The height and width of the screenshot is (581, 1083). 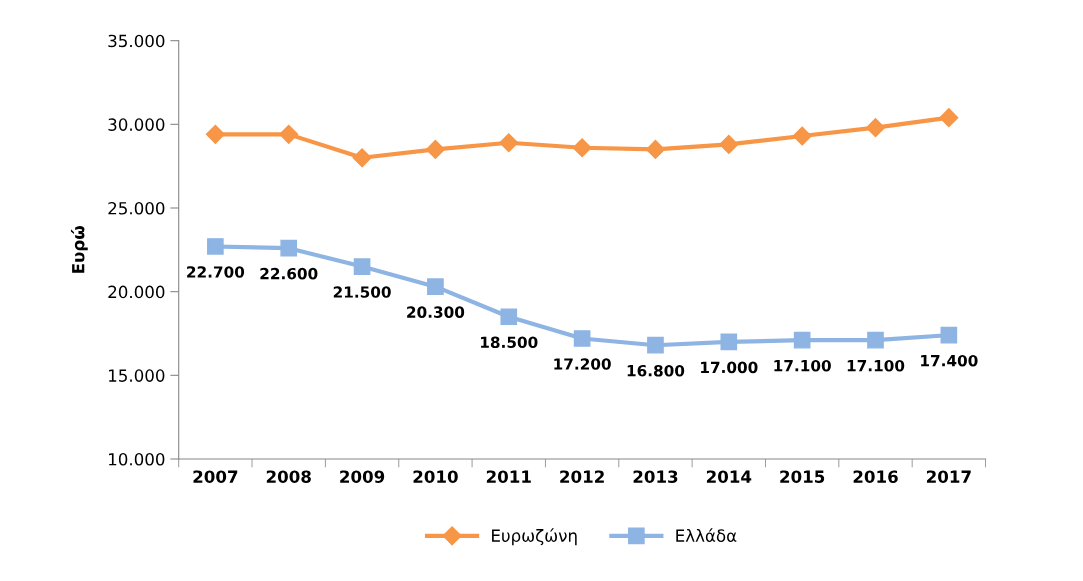 What do you see at coordinates (656, 370) in the screenshot?
I see `data-label: 16.800` at bounding box center [656, 370].